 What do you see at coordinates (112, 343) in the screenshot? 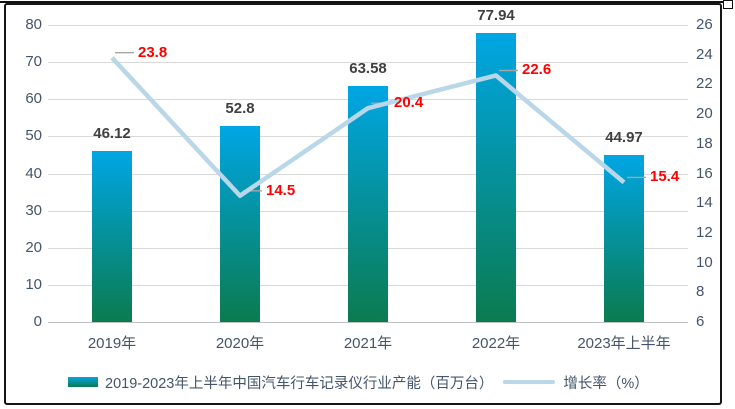
I see `category-label-2019年: 2019年` at bounding box center [112, 343].